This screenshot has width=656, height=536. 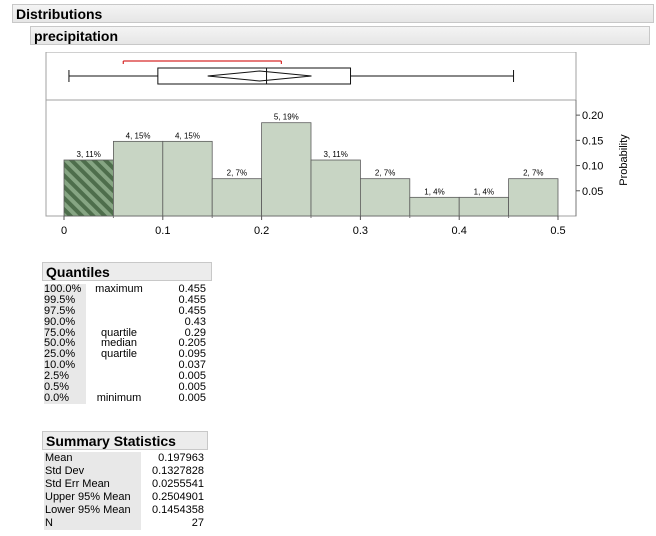 What do you see at coordinates (127, 310) in the screenshot?
I see `quantile-row: 97.5% 0.455` at bounding box center [127, 310].